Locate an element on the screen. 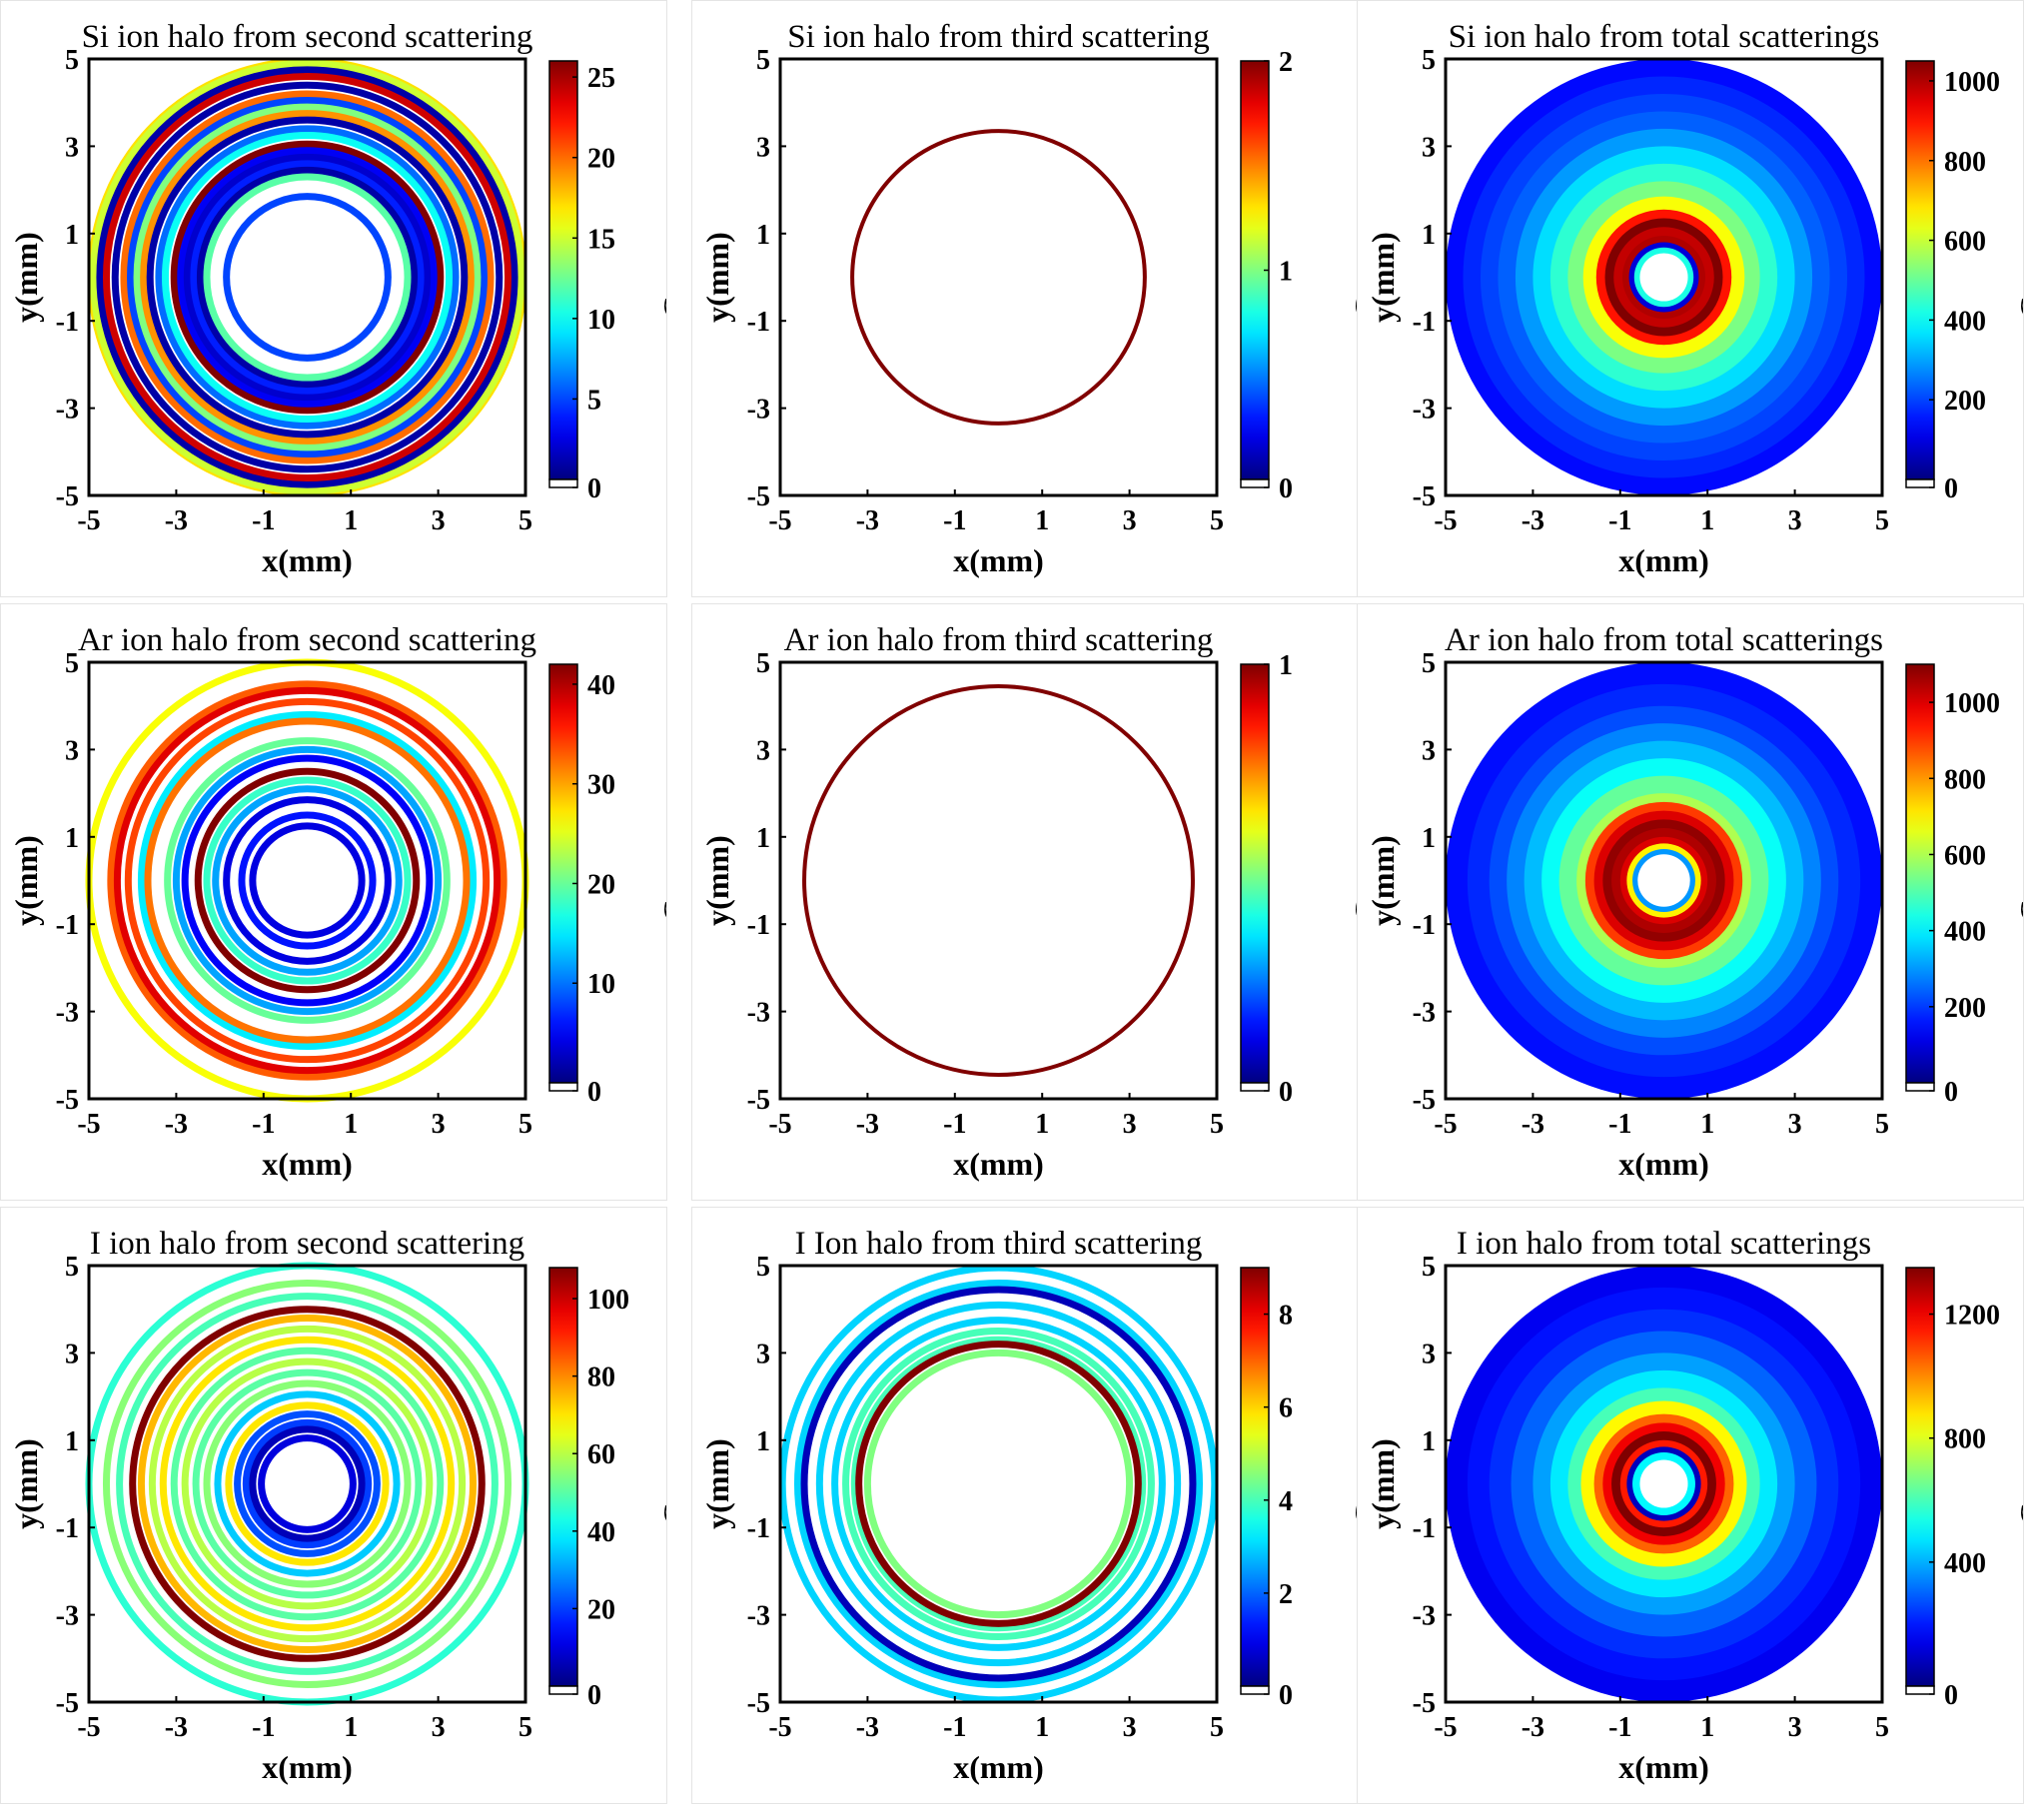 The image size is (2044, 1808). colorbar-tick-label: 60 is located at coordinates (601, 1454).